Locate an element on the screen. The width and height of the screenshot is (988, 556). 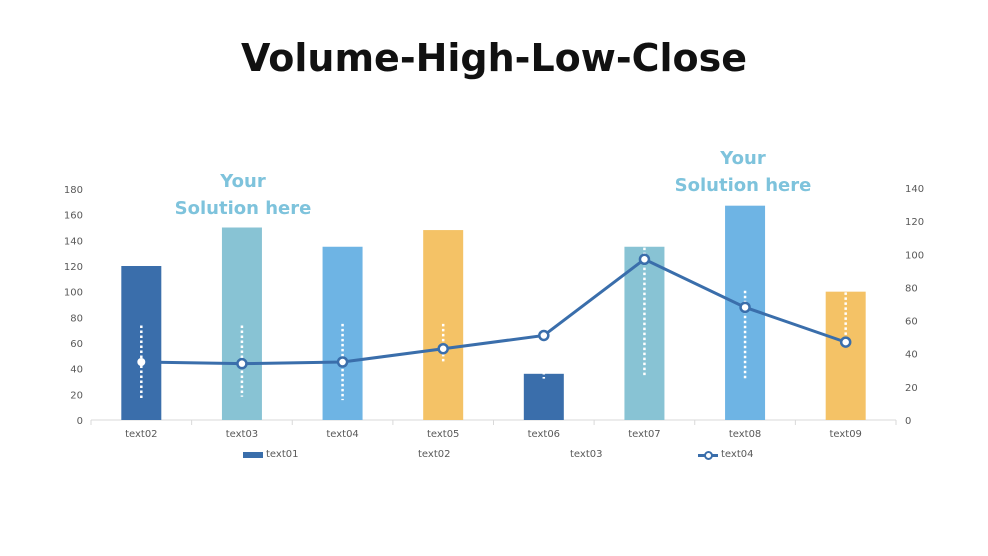
legend-item-text04: text04 is located at coordinates (725, 454).